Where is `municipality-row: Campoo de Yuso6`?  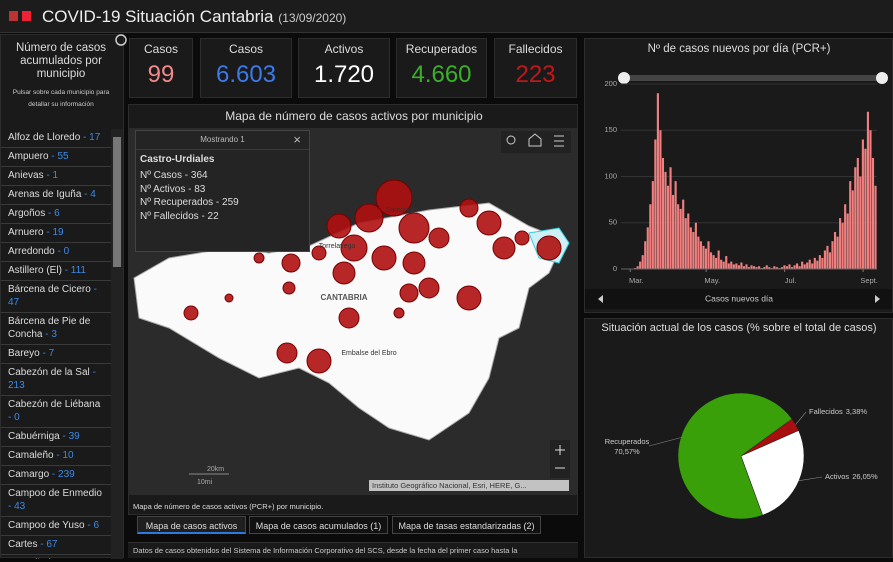
municipality-row: Campoo de Yuso6 is located at coordinates (56, 526).